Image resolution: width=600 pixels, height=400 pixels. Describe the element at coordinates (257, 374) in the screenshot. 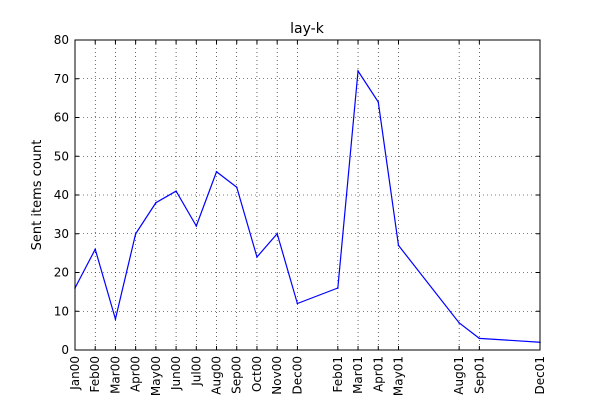

I see `x-tick-label: Oct00` at that location.